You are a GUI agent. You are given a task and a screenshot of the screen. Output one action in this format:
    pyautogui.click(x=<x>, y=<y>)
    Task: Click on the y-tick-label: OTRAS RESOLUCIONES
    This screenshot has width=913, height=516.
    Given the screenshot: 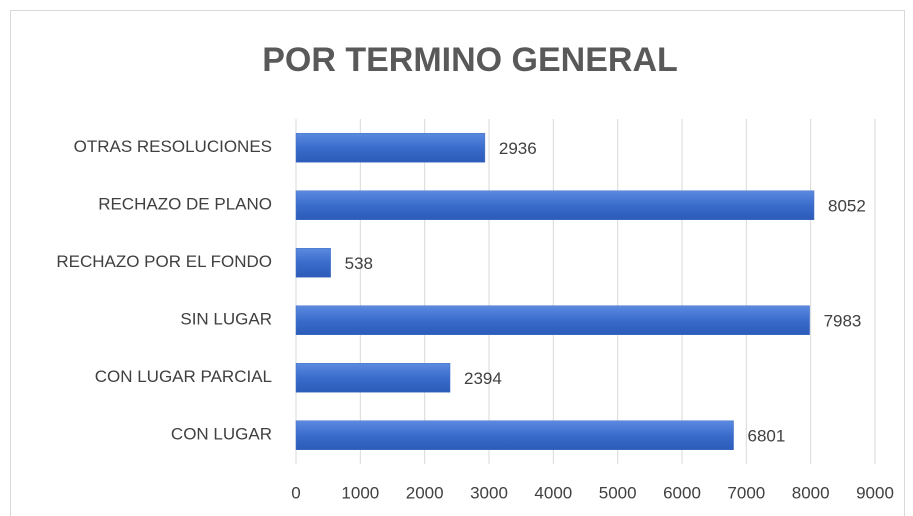 What is the action you would take?
    pyautogui.click(x=173, y=146)
    